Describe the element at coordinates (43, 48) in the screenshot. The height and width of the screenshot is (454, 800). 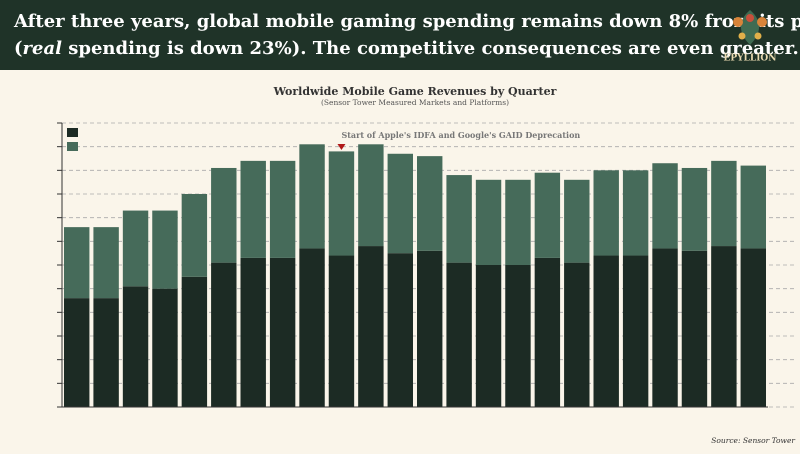
I see `headline-italic: real` at that location.